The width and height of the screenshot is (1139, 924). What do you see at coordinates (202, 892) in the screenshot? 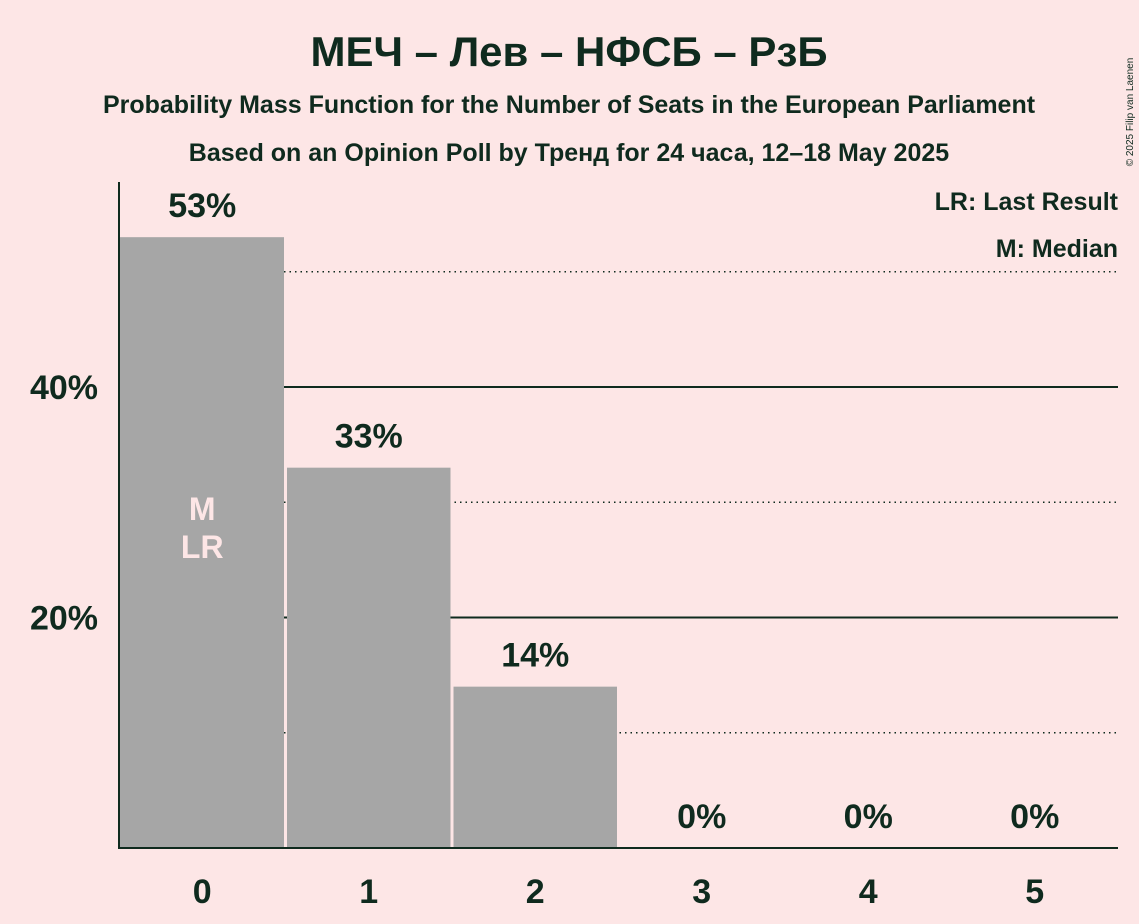
I see `x-tick-label: 0` at bounding box center [202, 892].